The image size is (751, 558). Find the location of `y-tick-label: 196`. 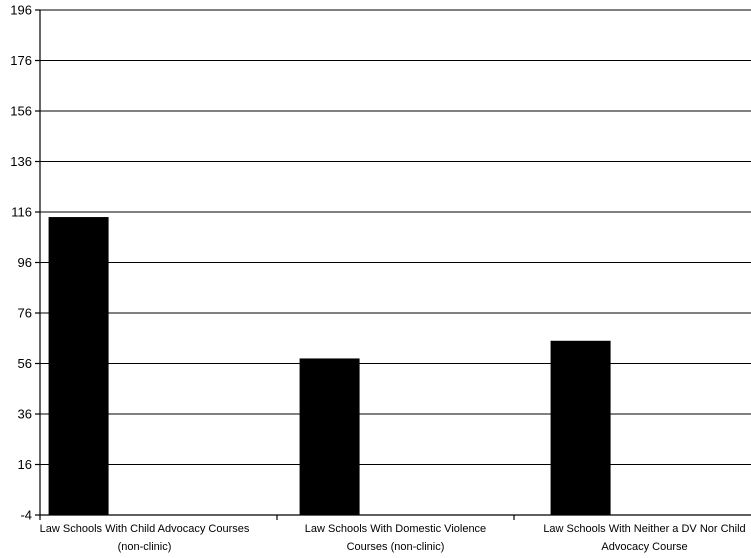

y-tick-label: 196 is located at coordinates (21, 10).